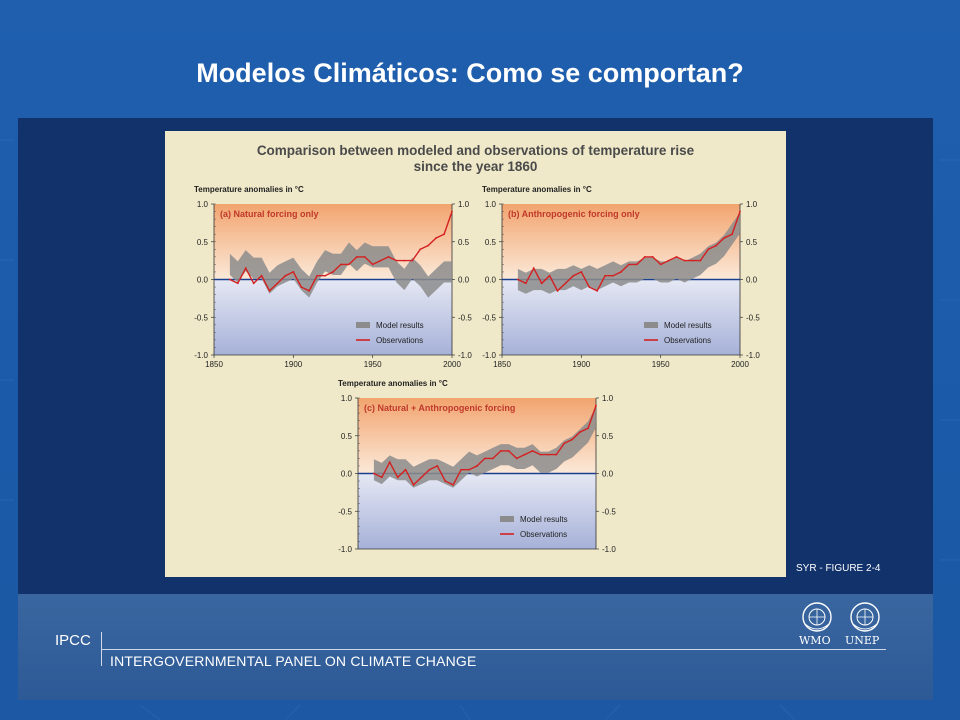  Describe the element at coordinates (347, 436) in the screenshot. I see `chart-c-ytick-label-left: 0.5` at that location.